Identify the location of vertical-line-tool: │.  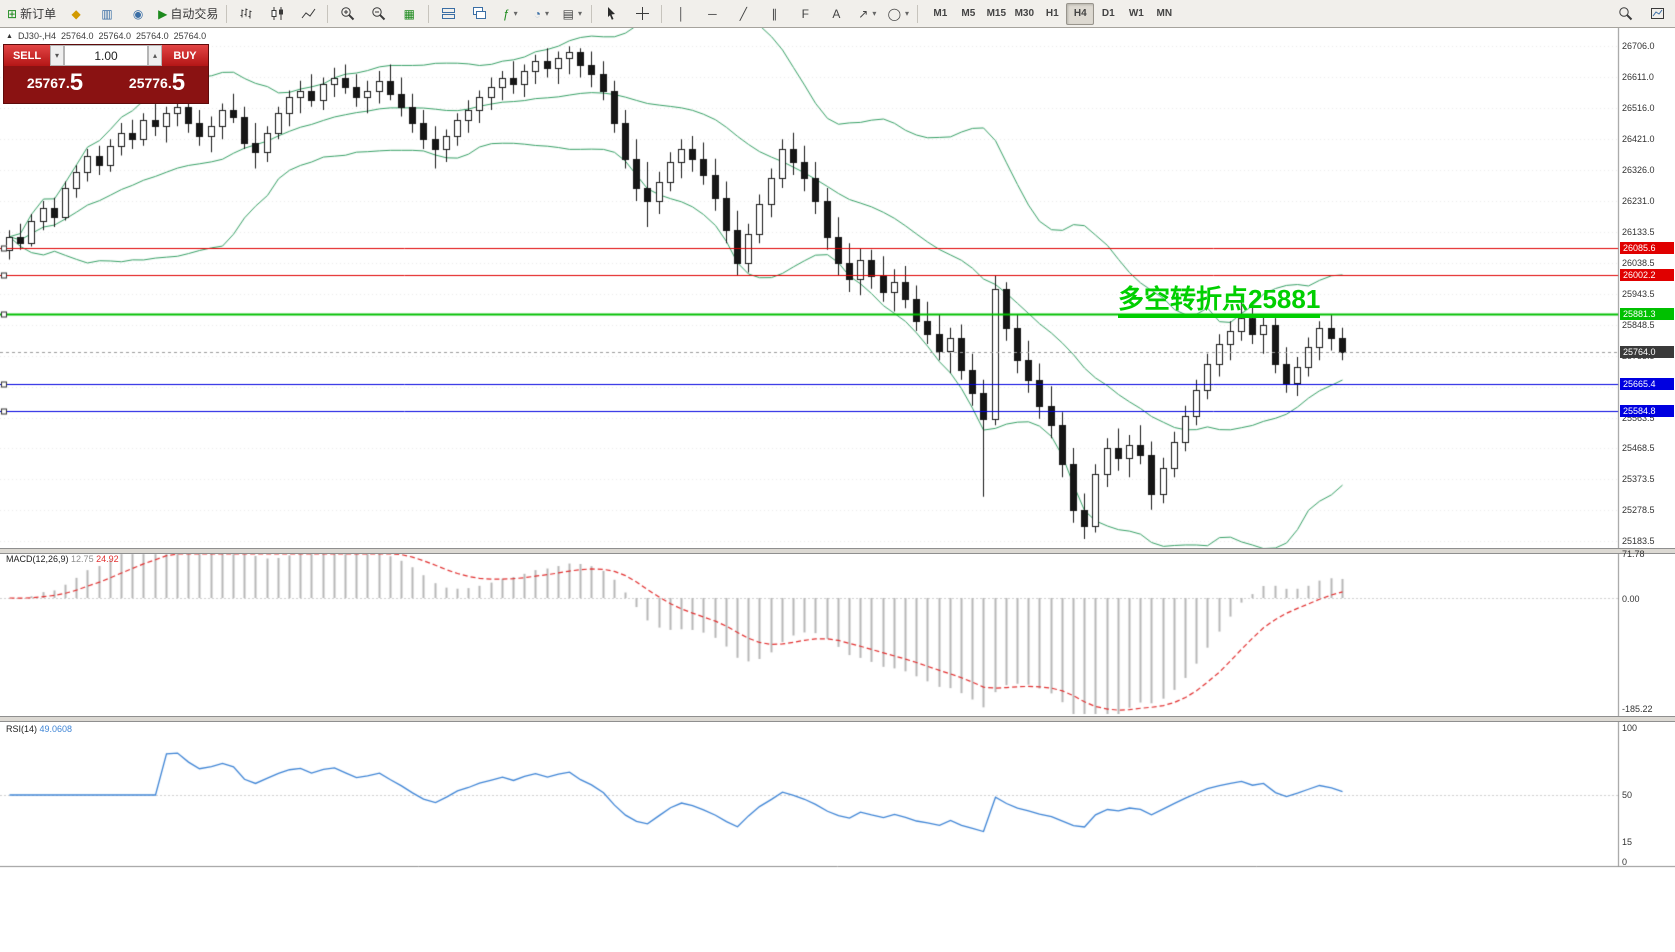
(681, 14).